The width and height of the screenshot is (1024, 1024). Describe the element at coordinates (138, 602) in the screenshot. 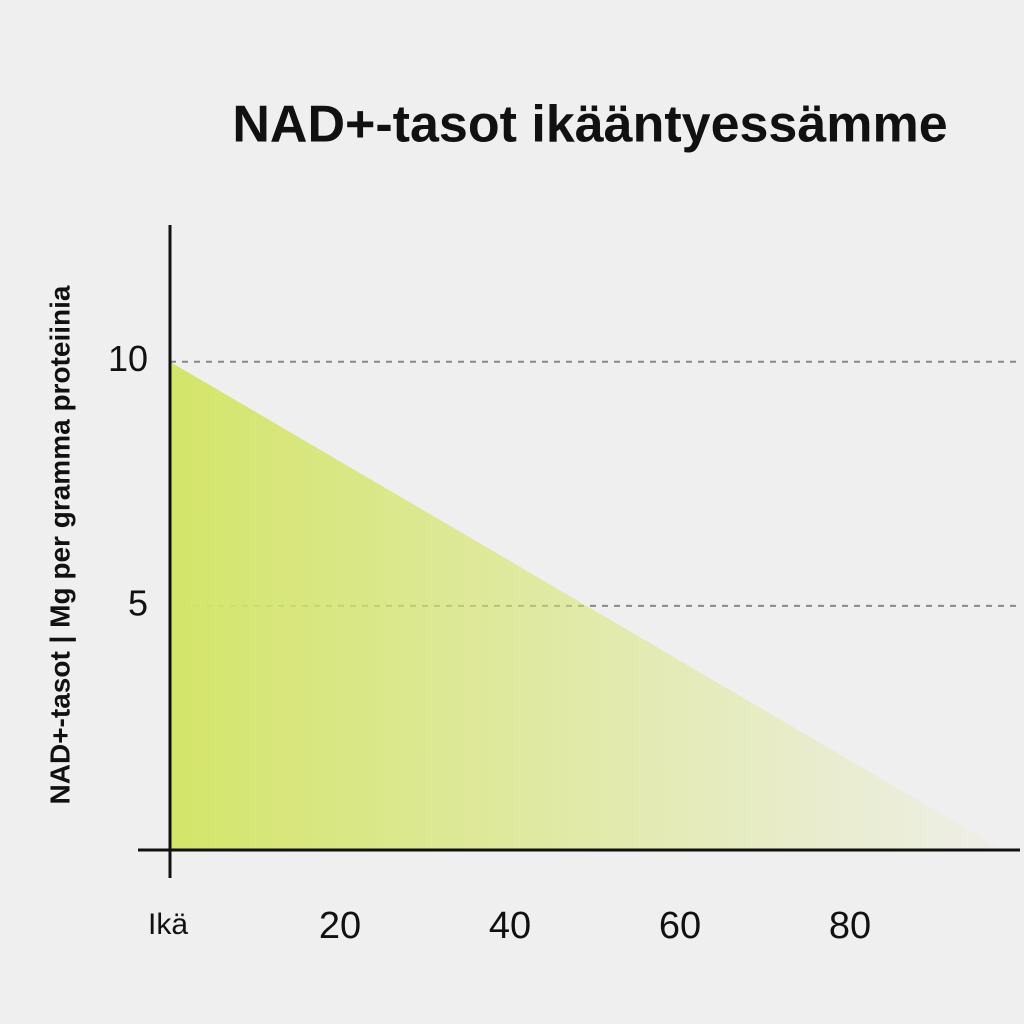

I see `y-tick-label: 5` at that location.